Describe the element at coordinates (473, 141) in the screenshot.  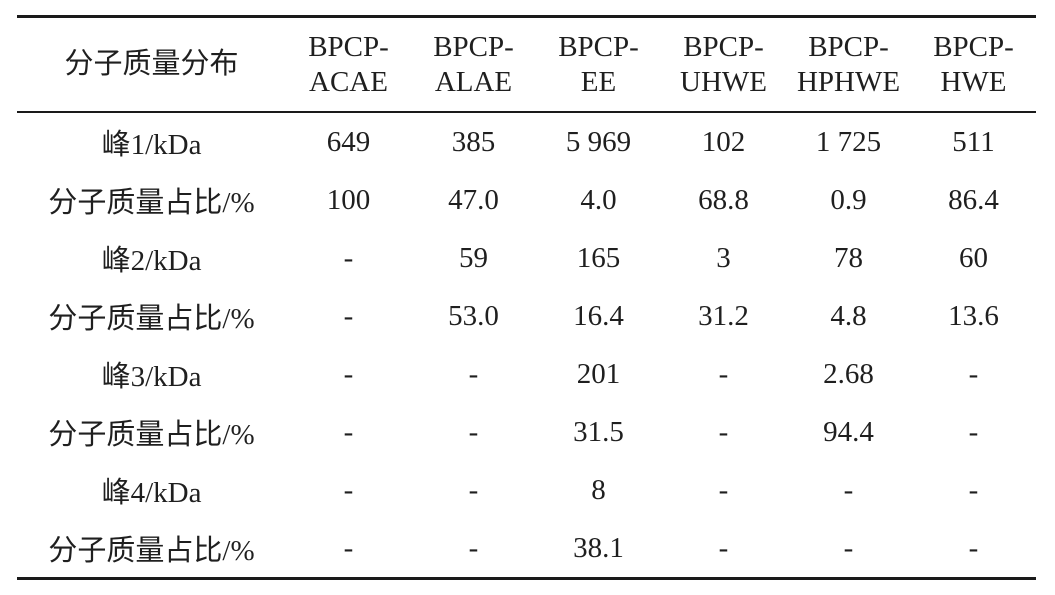
I see `data-cell: 385` at that location.